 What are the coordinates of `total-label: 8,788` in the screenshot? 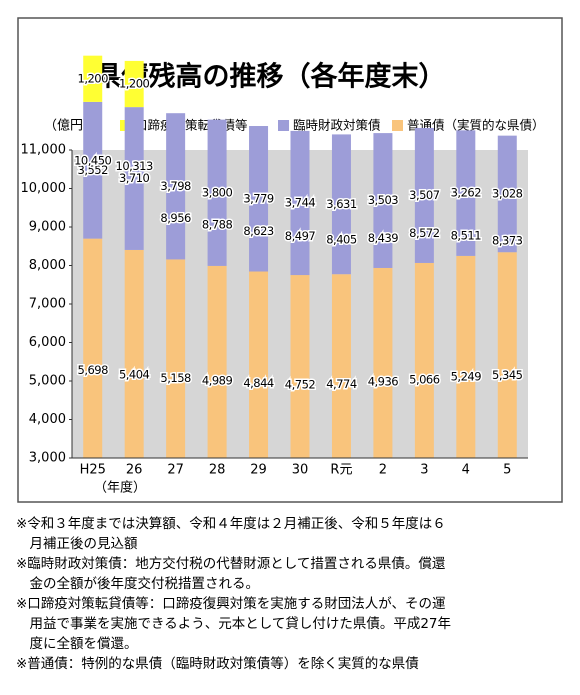 It's located at (217, 225).